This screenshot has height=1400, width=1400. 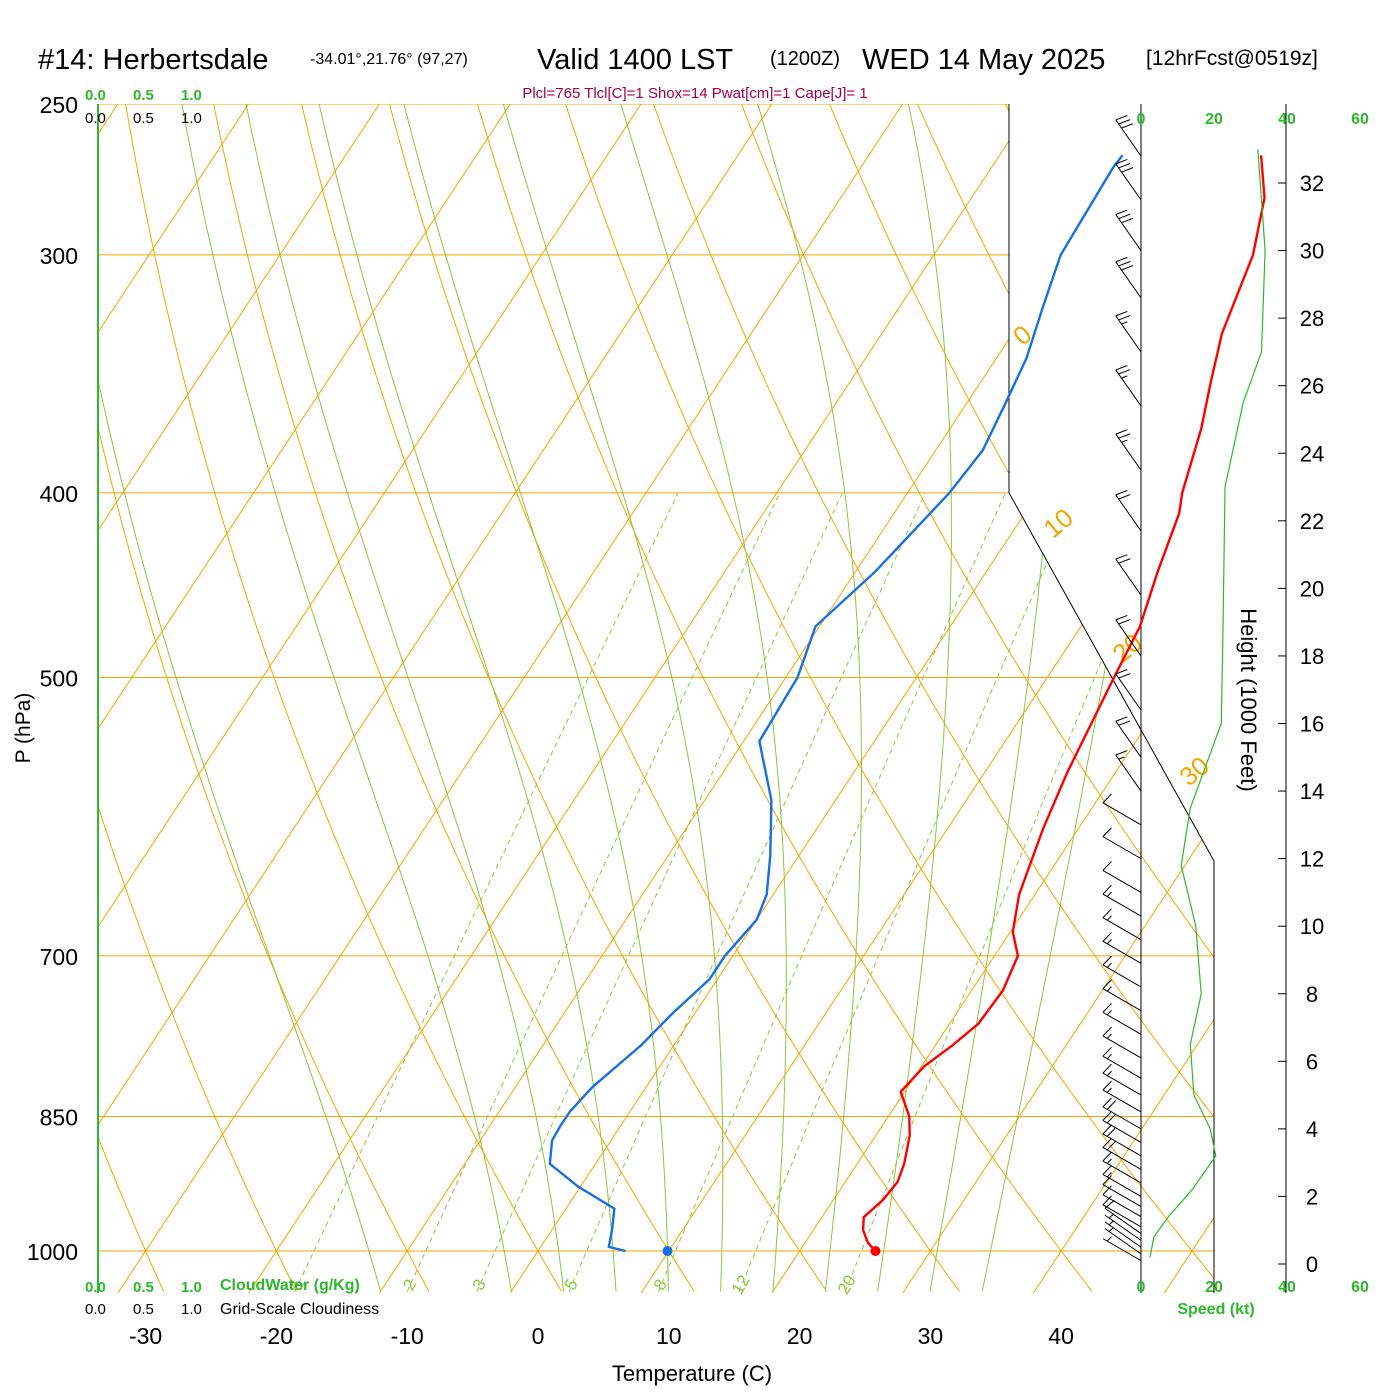 What do you see at coordinates (95, 118) in the screenshot?
I see `cloudiness-tick-0: 0.0` at bounding box center [95, 118].